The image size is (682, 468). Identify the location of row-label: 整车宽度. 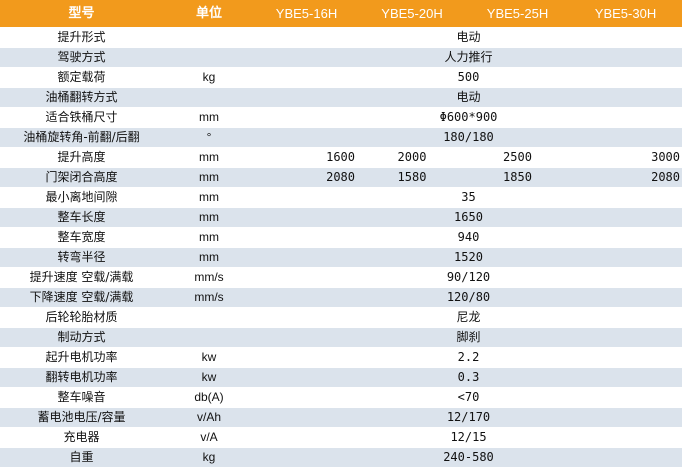
(81, 237).